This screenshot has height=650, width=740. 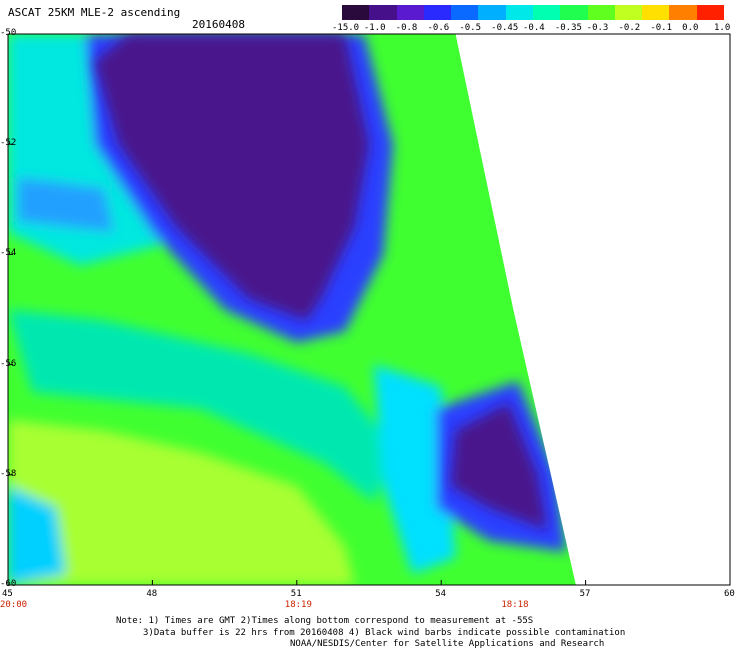 What do you see at coordinates (515, 605) in the screenshot?
I see `time-label: 18:18` at bounding box center [515, 605].